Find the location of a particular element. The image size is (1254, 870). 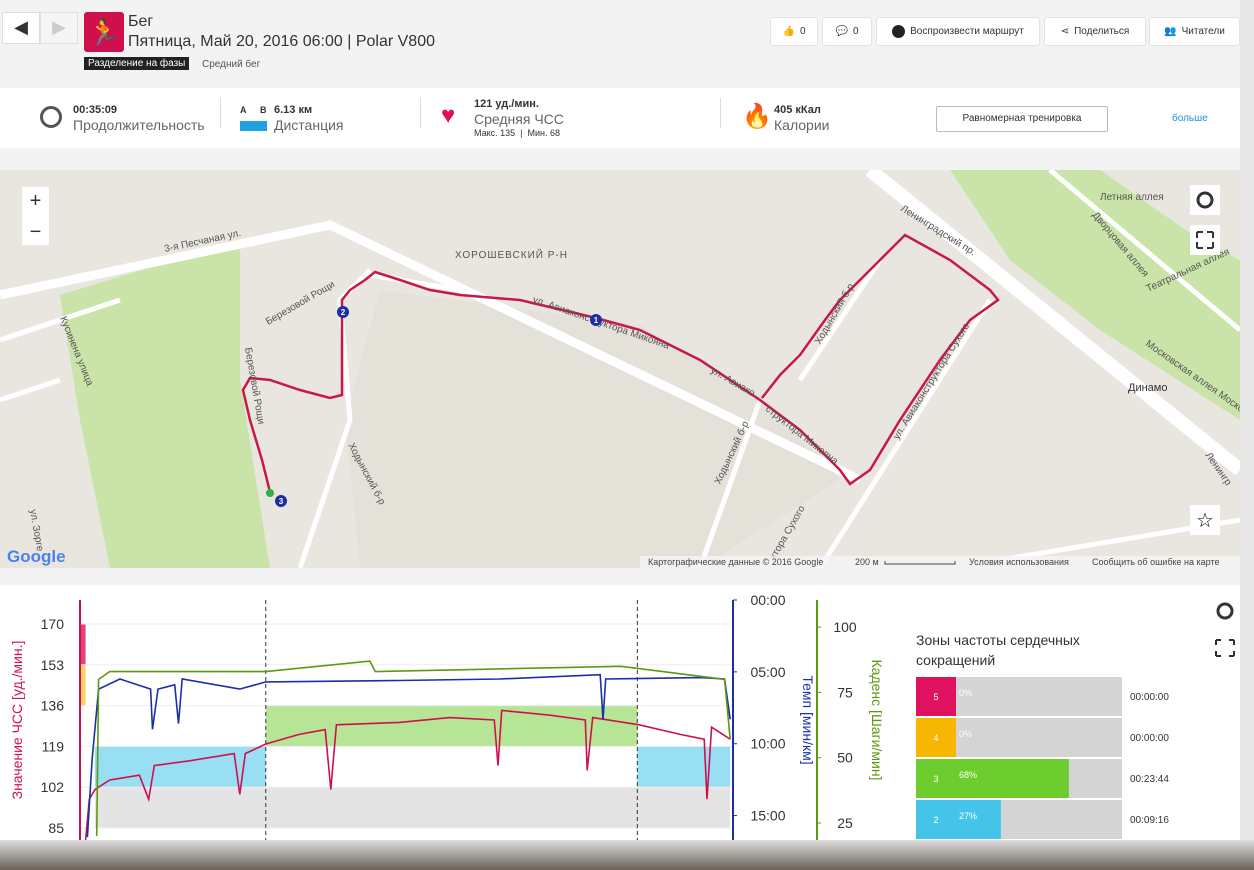

zone-number: 3 is located at coordinates (935, 779).